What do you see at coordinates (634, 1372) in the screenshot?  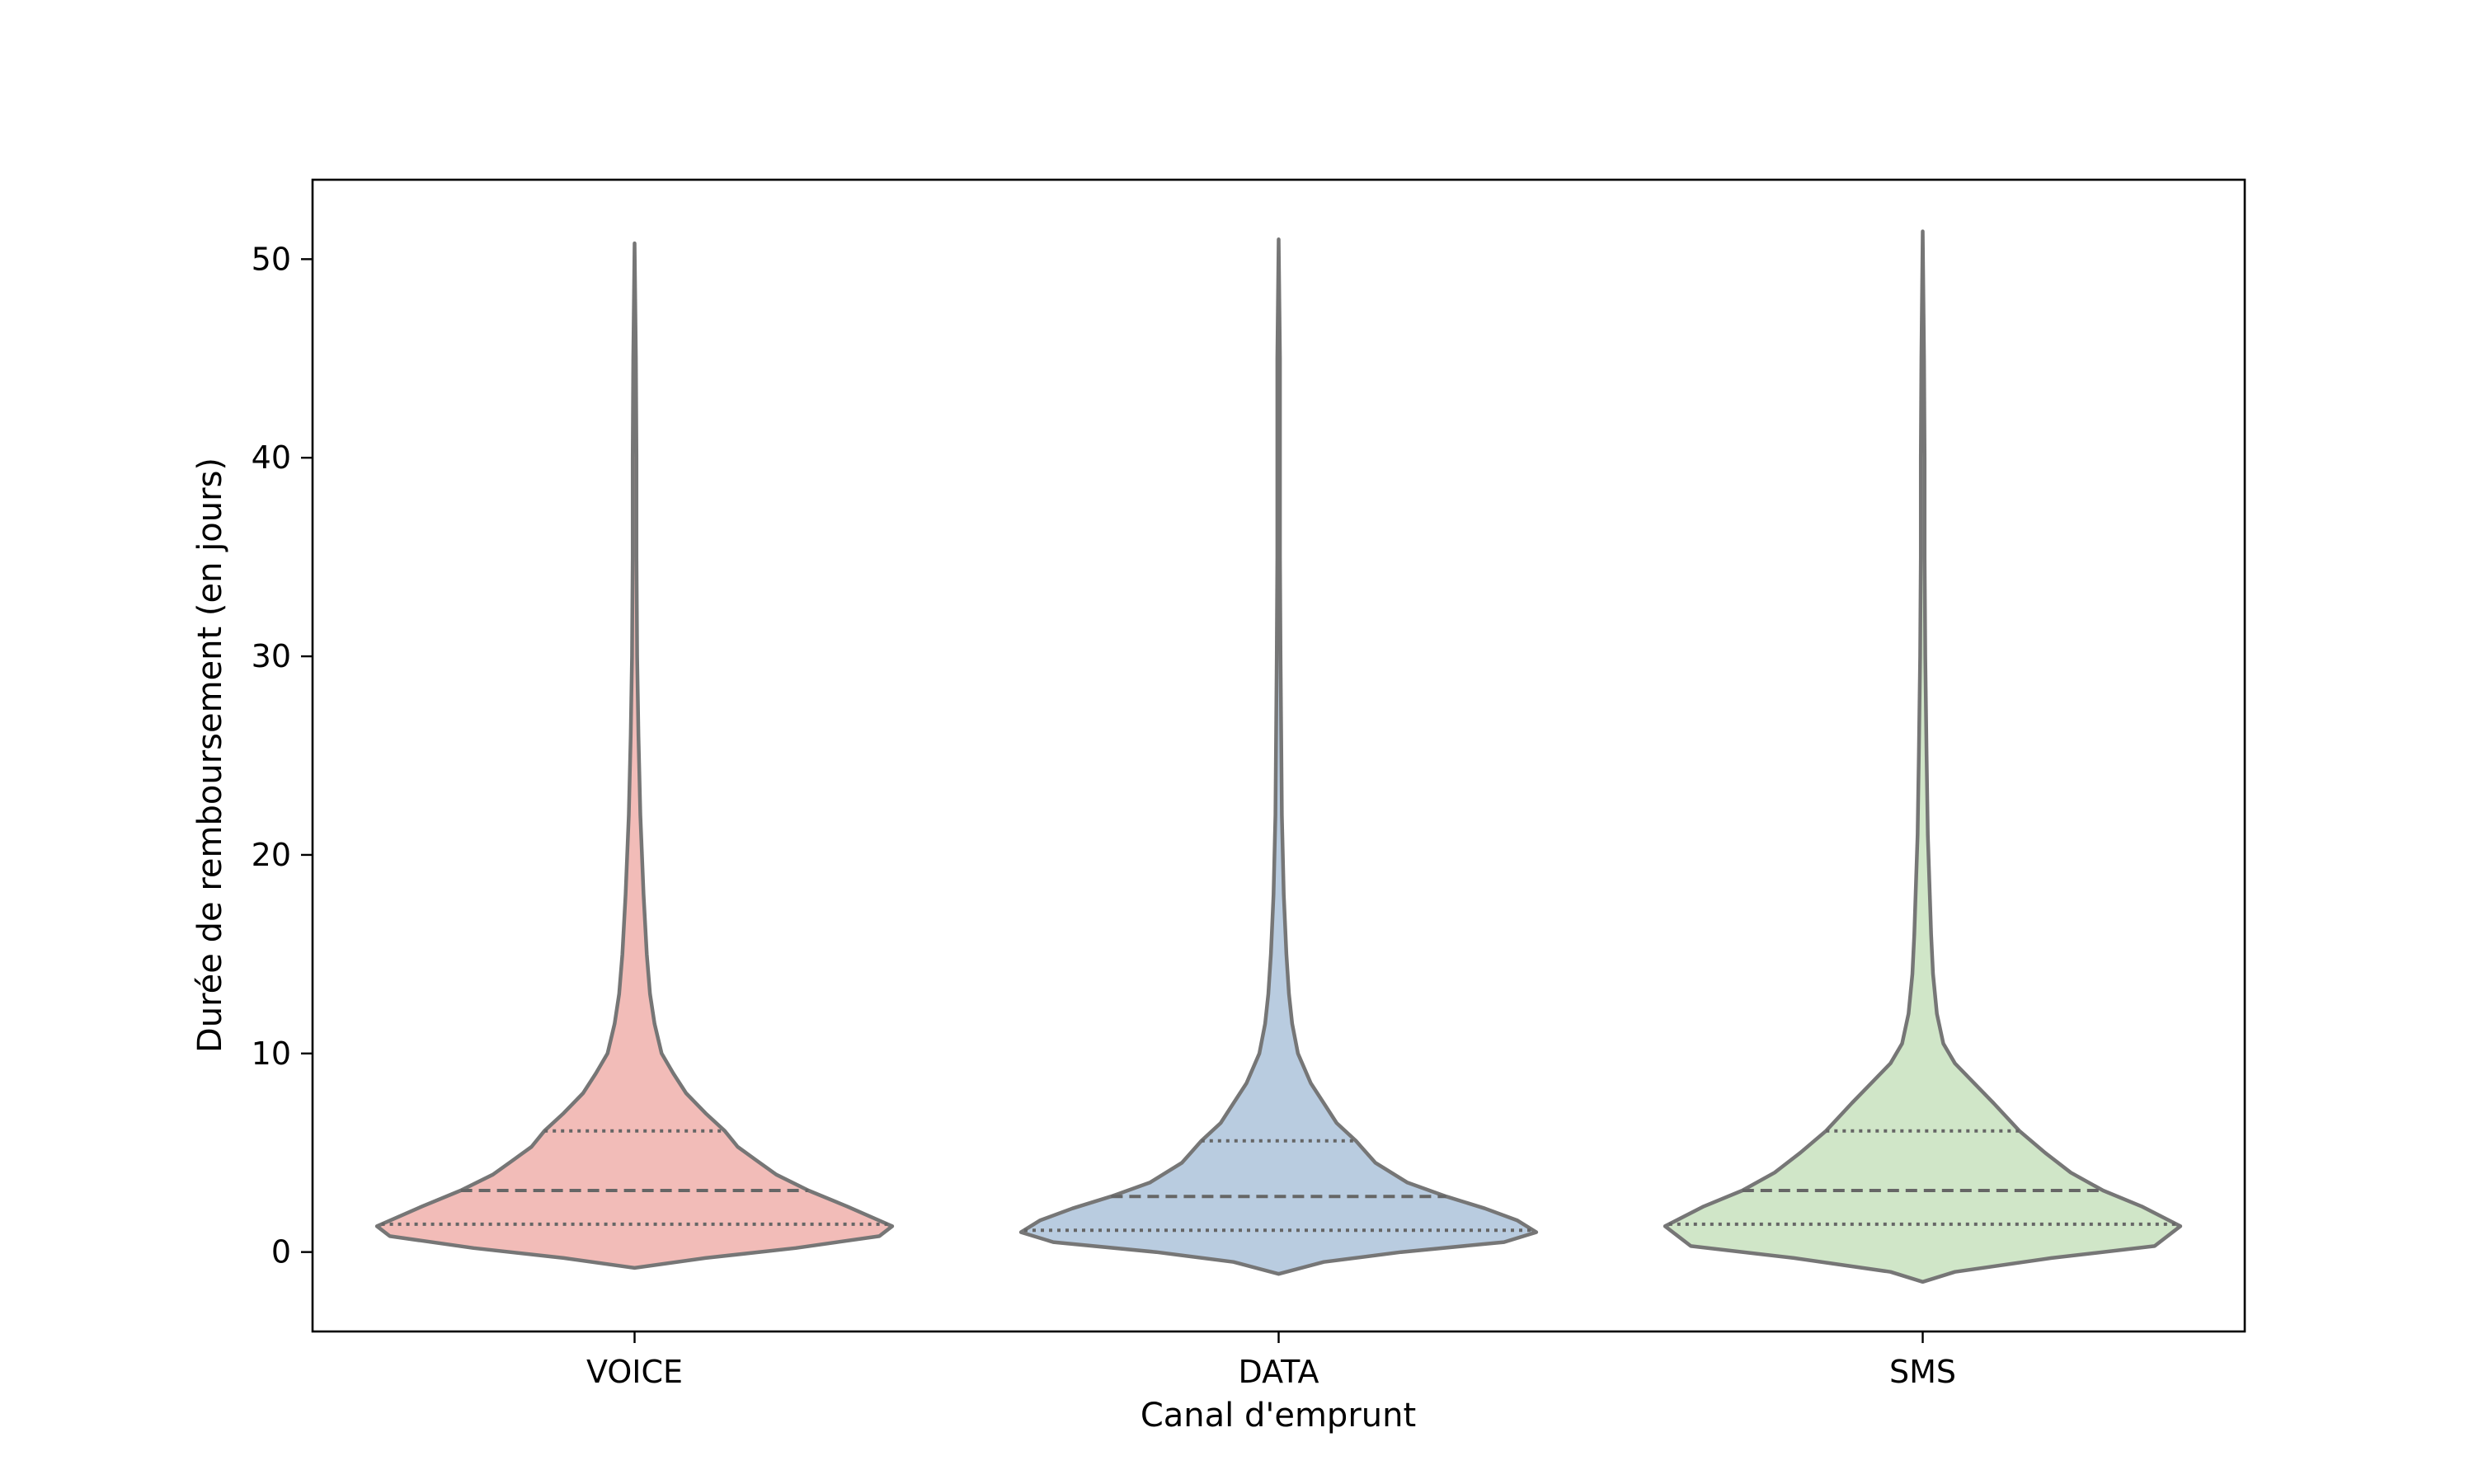 I see `x-tick-label: VOICE` at bounding box center [634, 1372].